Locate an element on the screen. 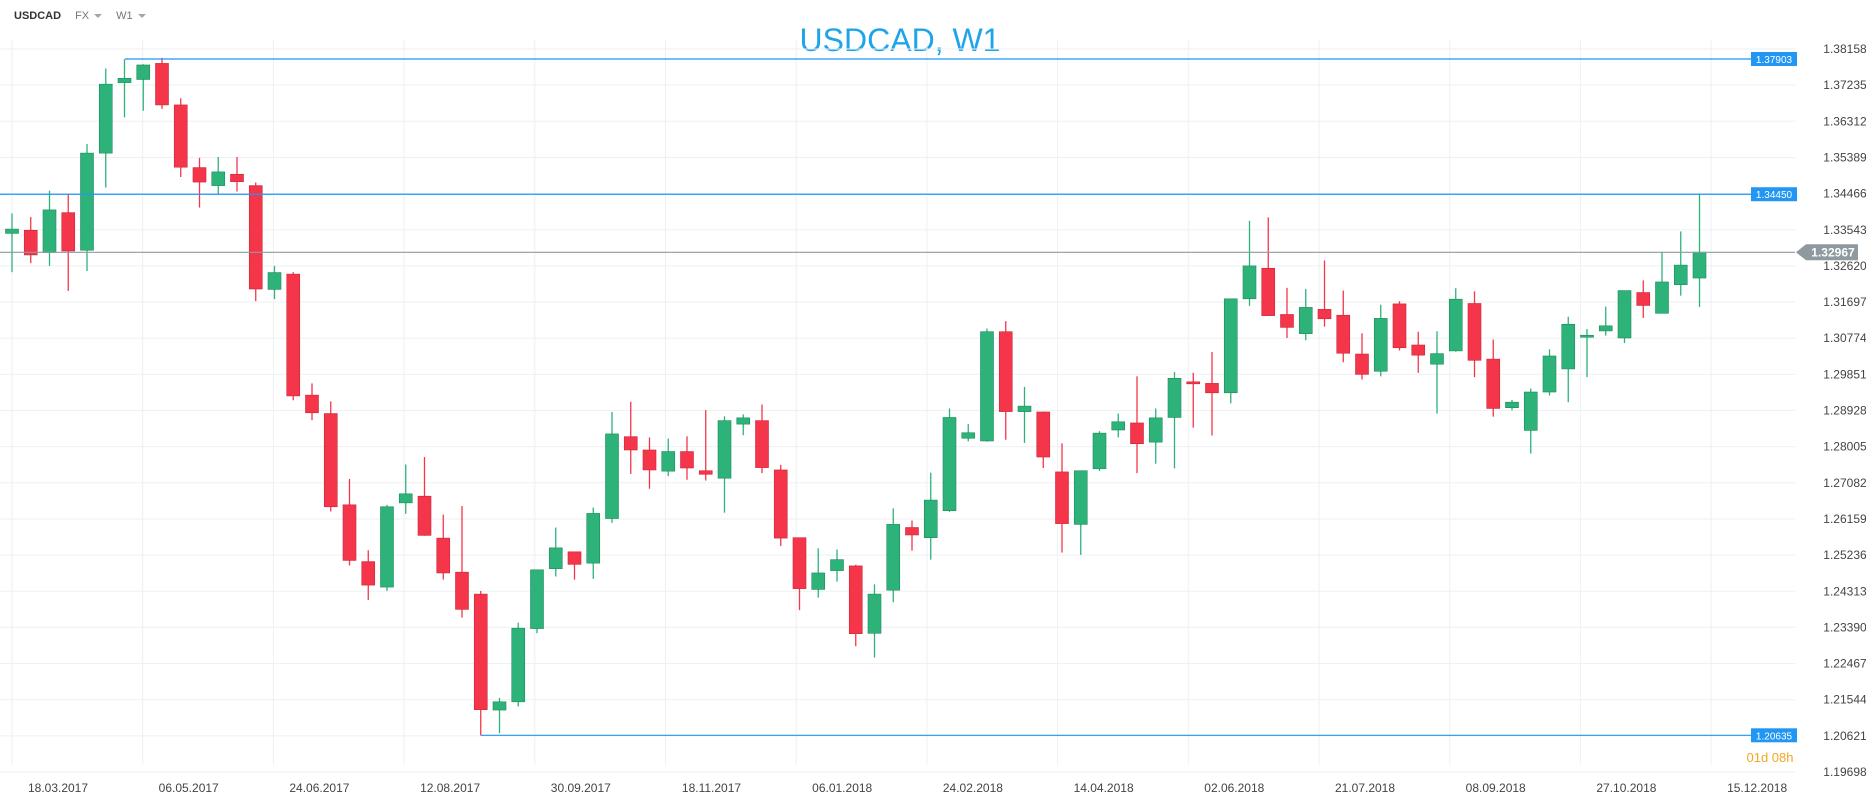 This screenshot has width=1866, height=806. category-dropdown: FX is located at coordinates (89, 16).